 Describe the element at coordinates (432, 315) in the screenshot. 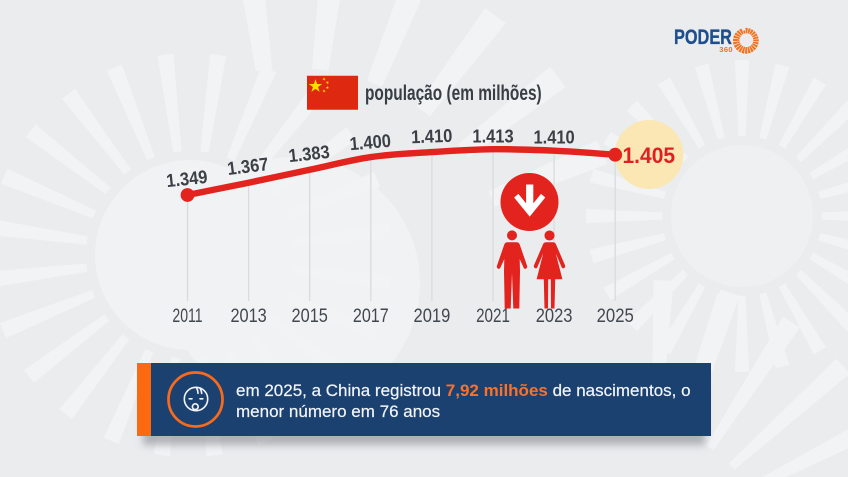

I see `svg-text: 2019` at that location.